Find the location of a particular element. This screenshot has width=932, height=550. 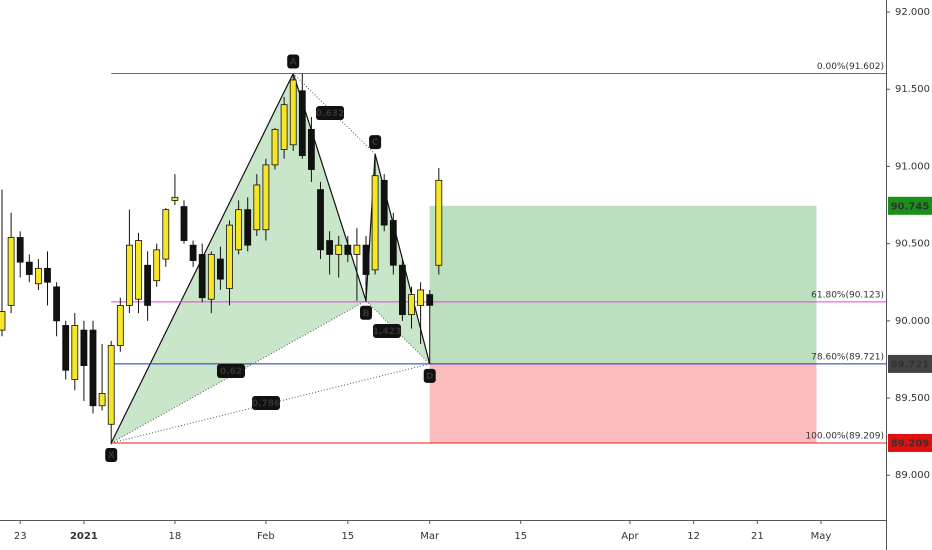

y-tick-label: 91.000 is located at coordinates (912, 166).